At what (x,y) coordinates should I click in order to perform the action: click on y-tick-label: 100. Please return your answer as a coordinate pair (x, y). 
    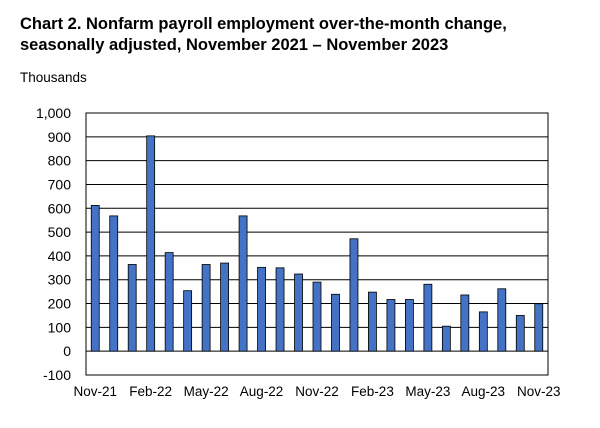
    Looking at the image, I should click on (60, 327).